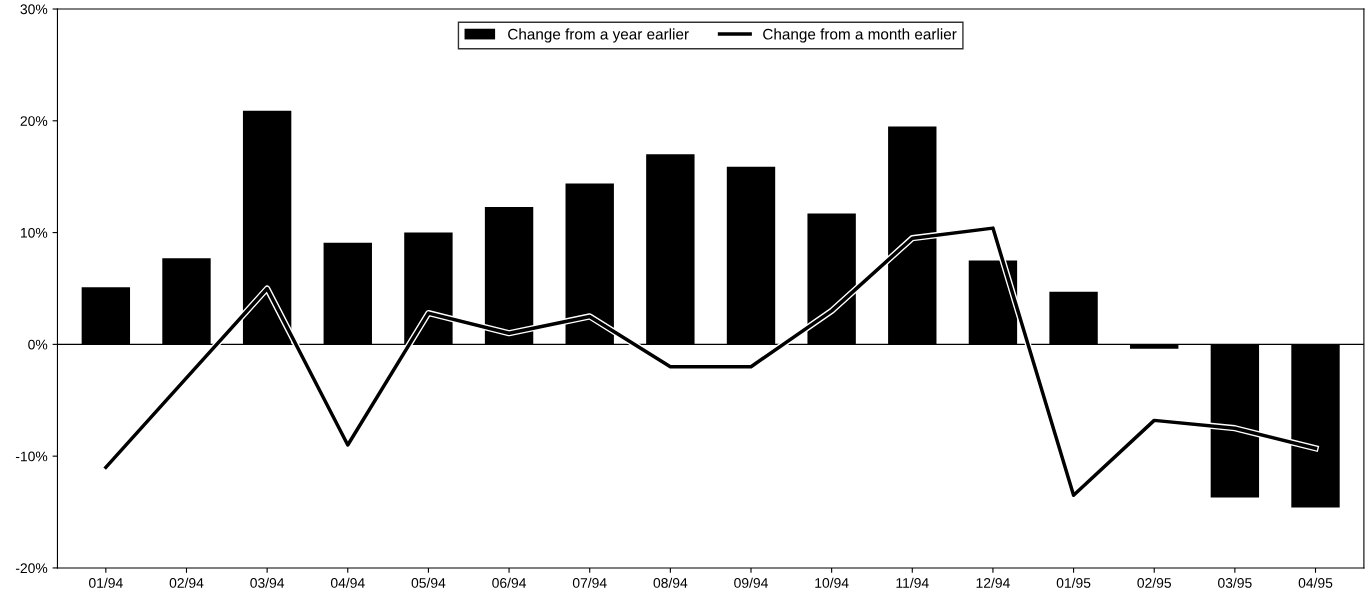 The height and width of the screenshot is (601, 1368). I want to click on y-tick-label: -20%, so click(31, 568).